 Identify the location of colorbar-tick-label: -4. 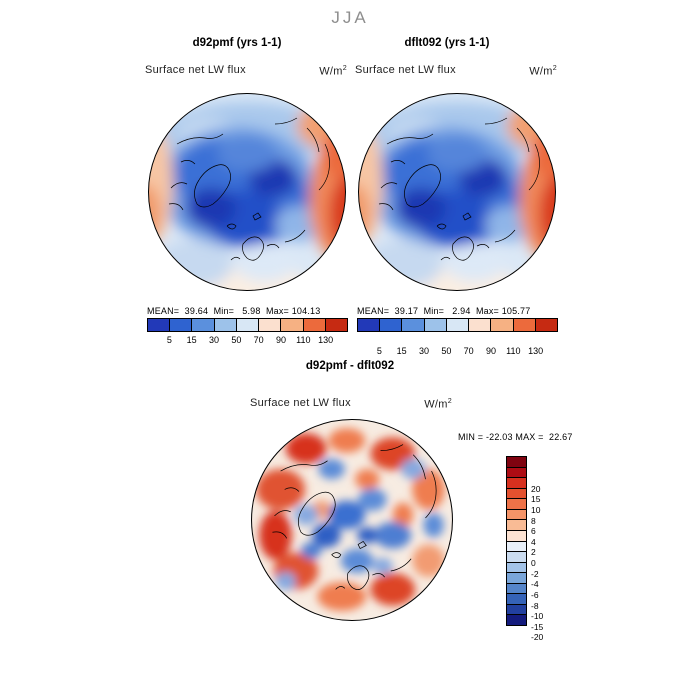
(535, 584).